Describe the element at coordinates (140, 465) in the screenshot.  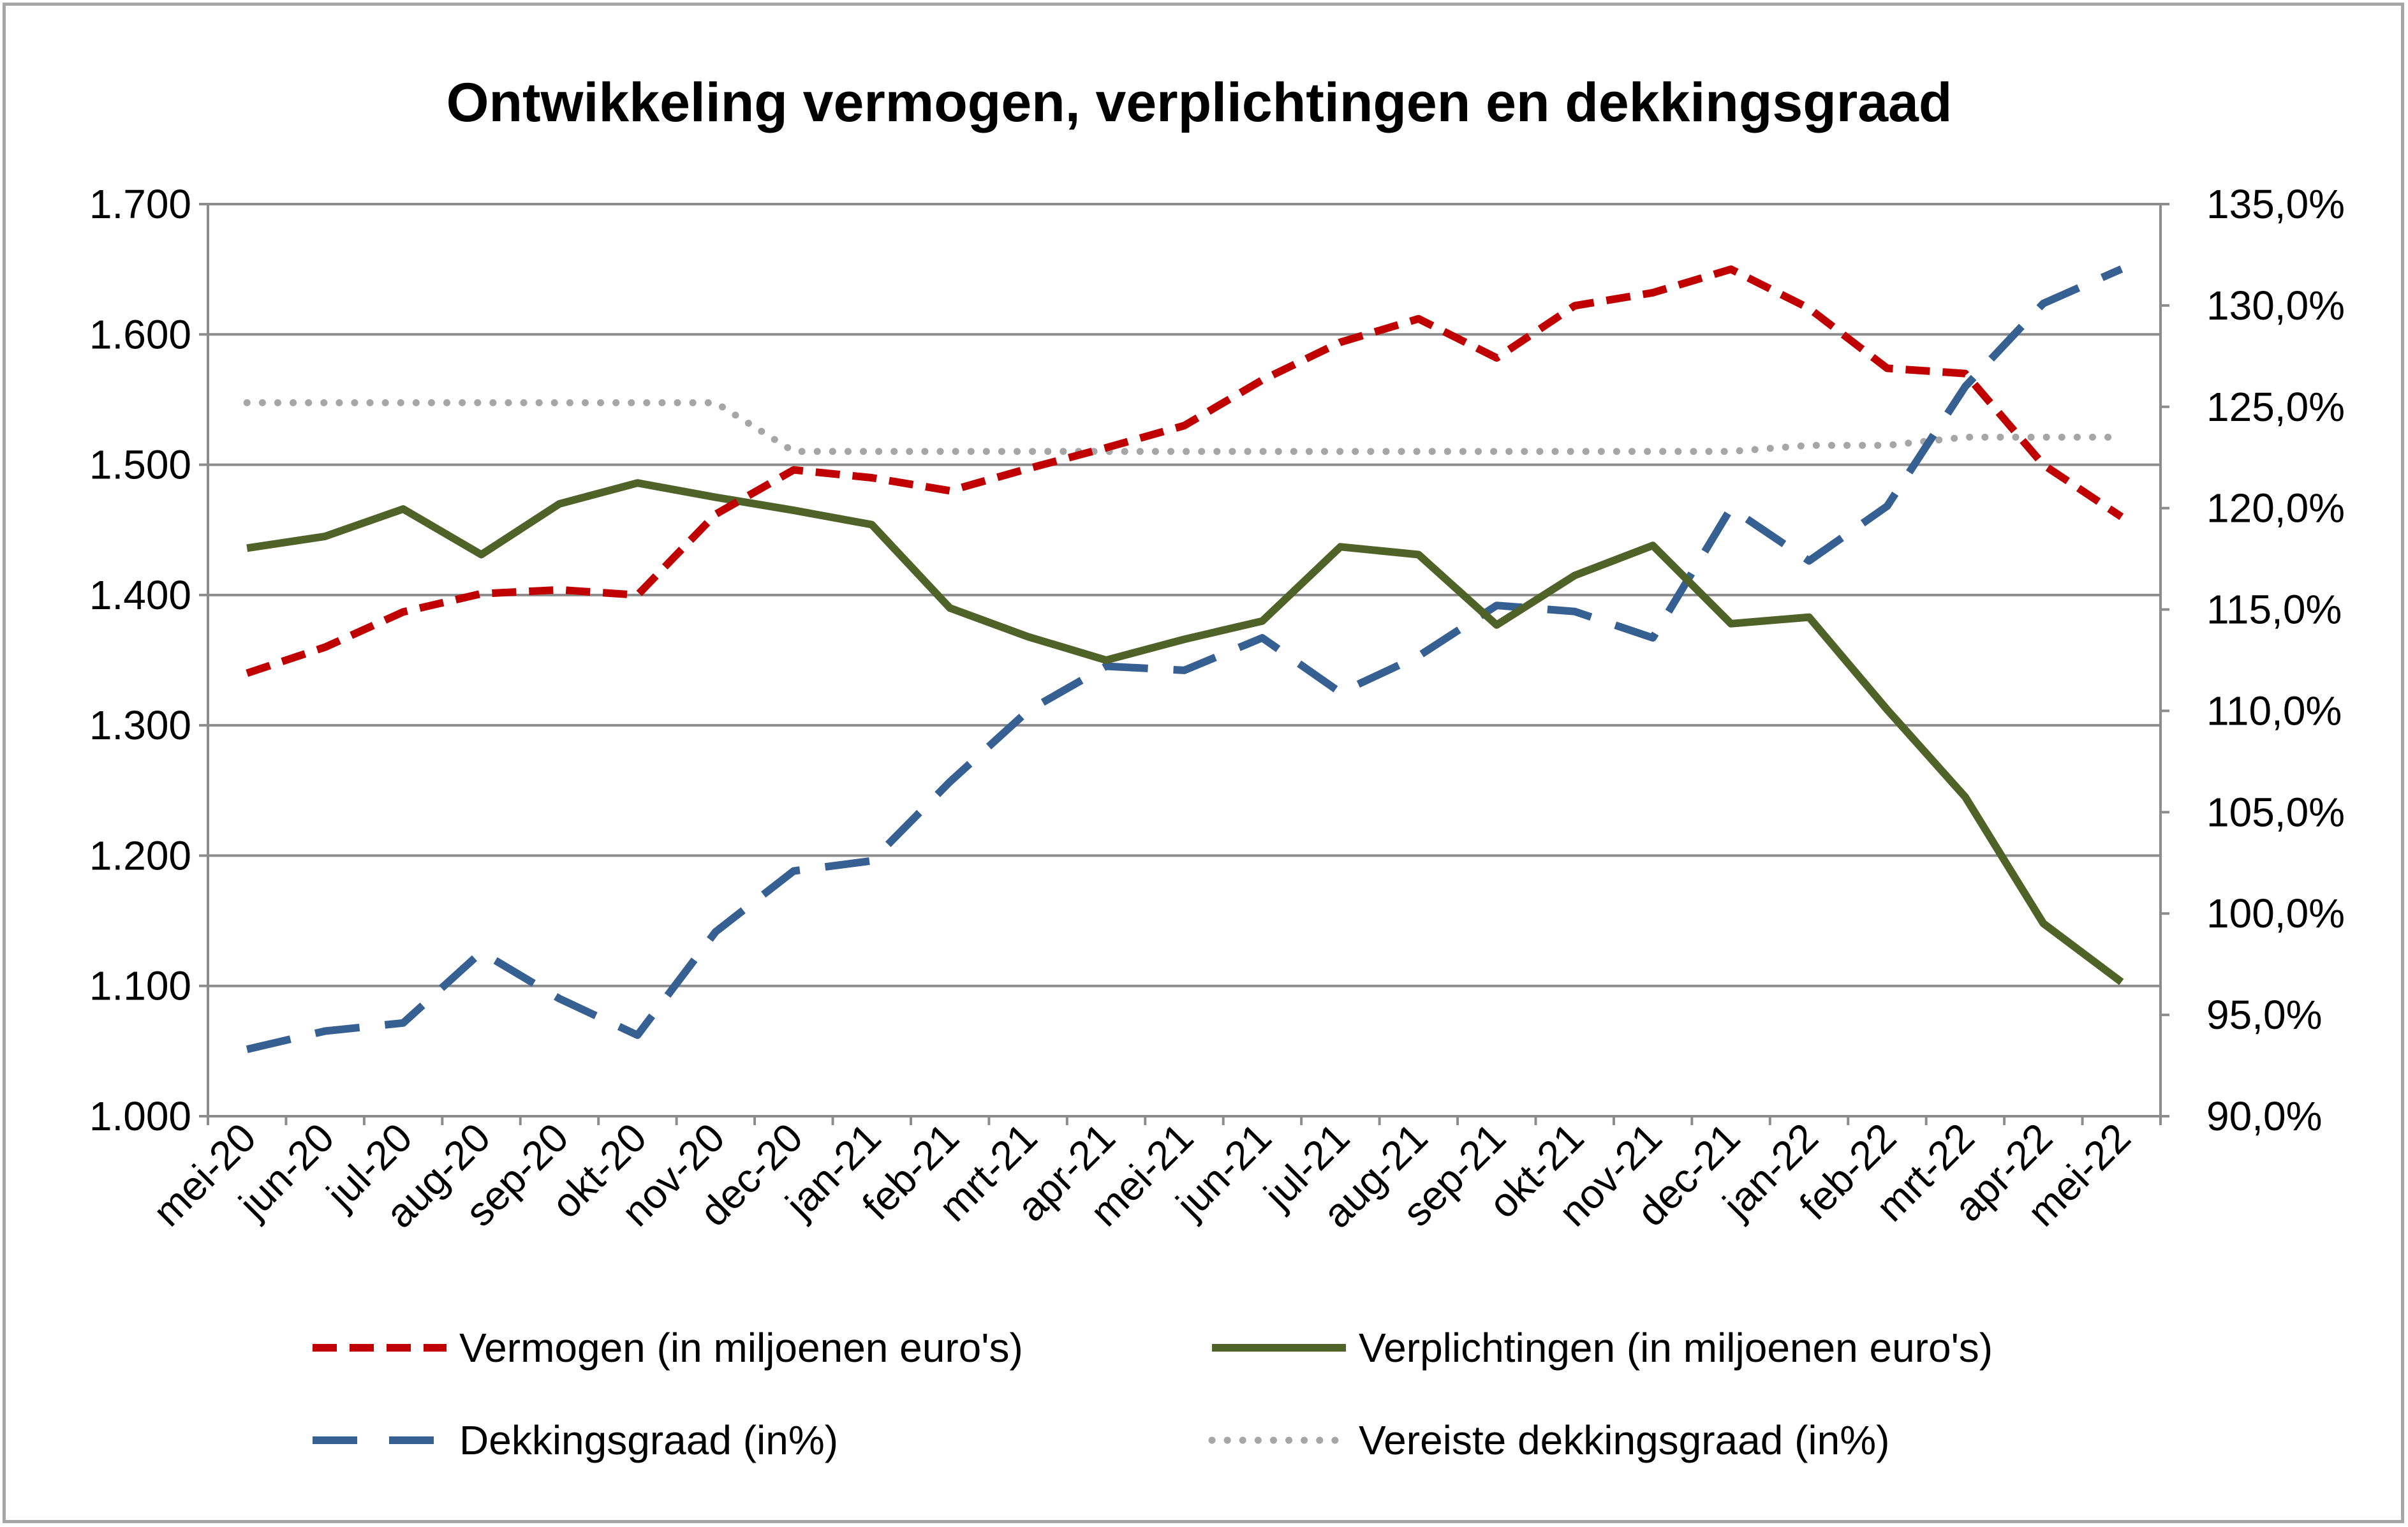
I see `left-tick-label: 1.500` at that location.